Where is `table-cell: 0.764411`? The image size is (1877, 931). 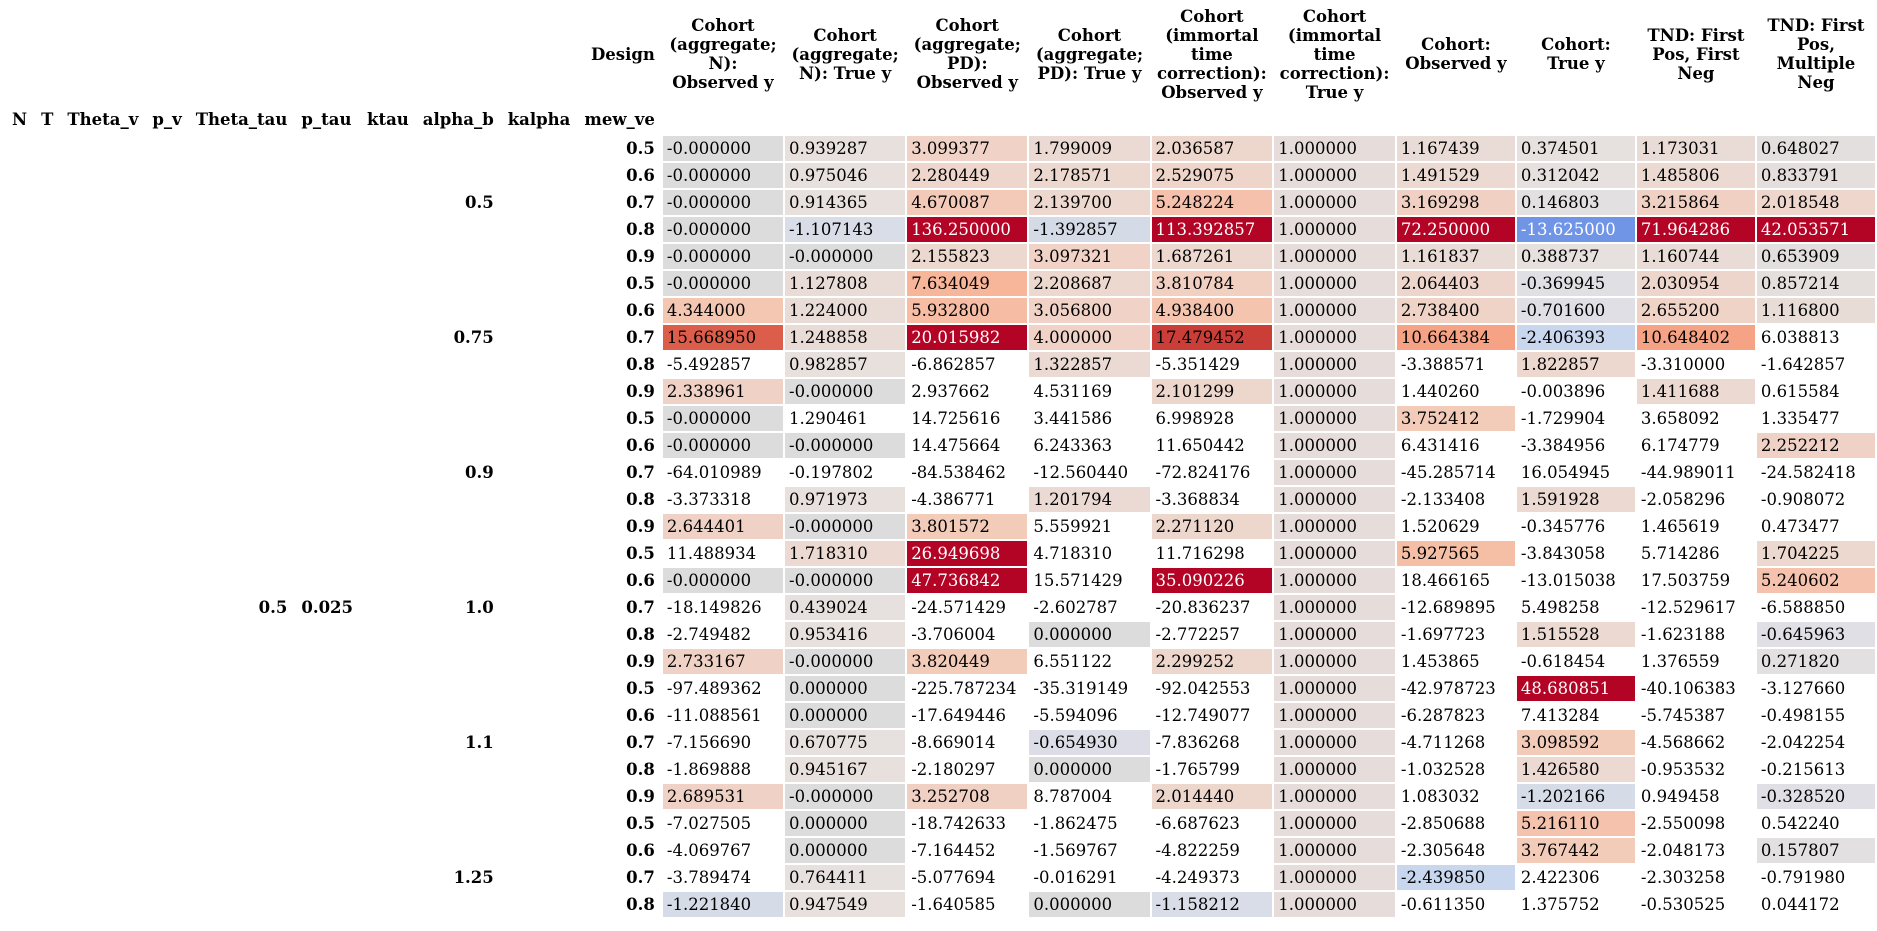
table-cell: 0.764411 is located at coordinates (845, 877).